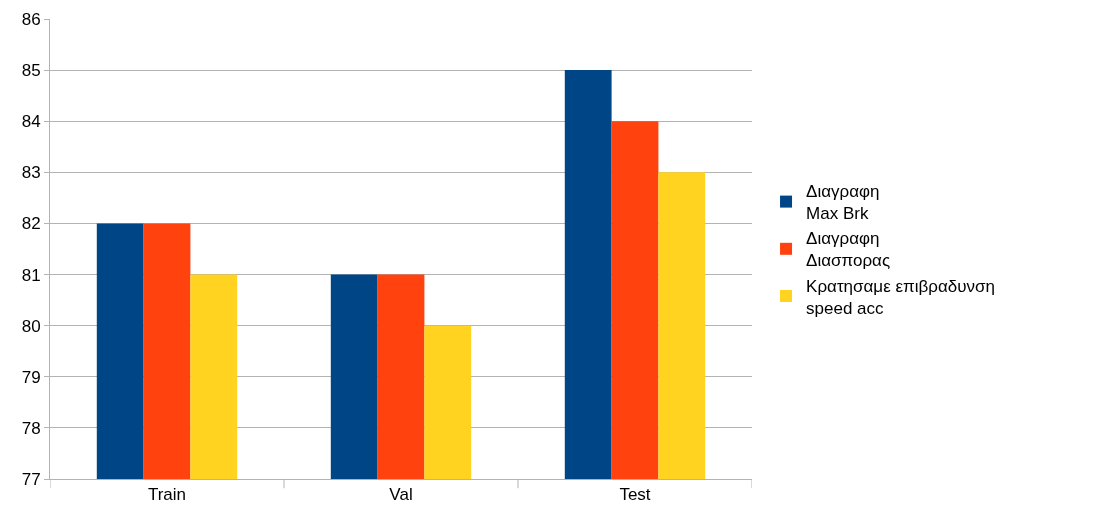  Describe the element at coordinates (843, 203) in the screenshot. I see `legend-label: Διαγραφη Max Brk` at that location.